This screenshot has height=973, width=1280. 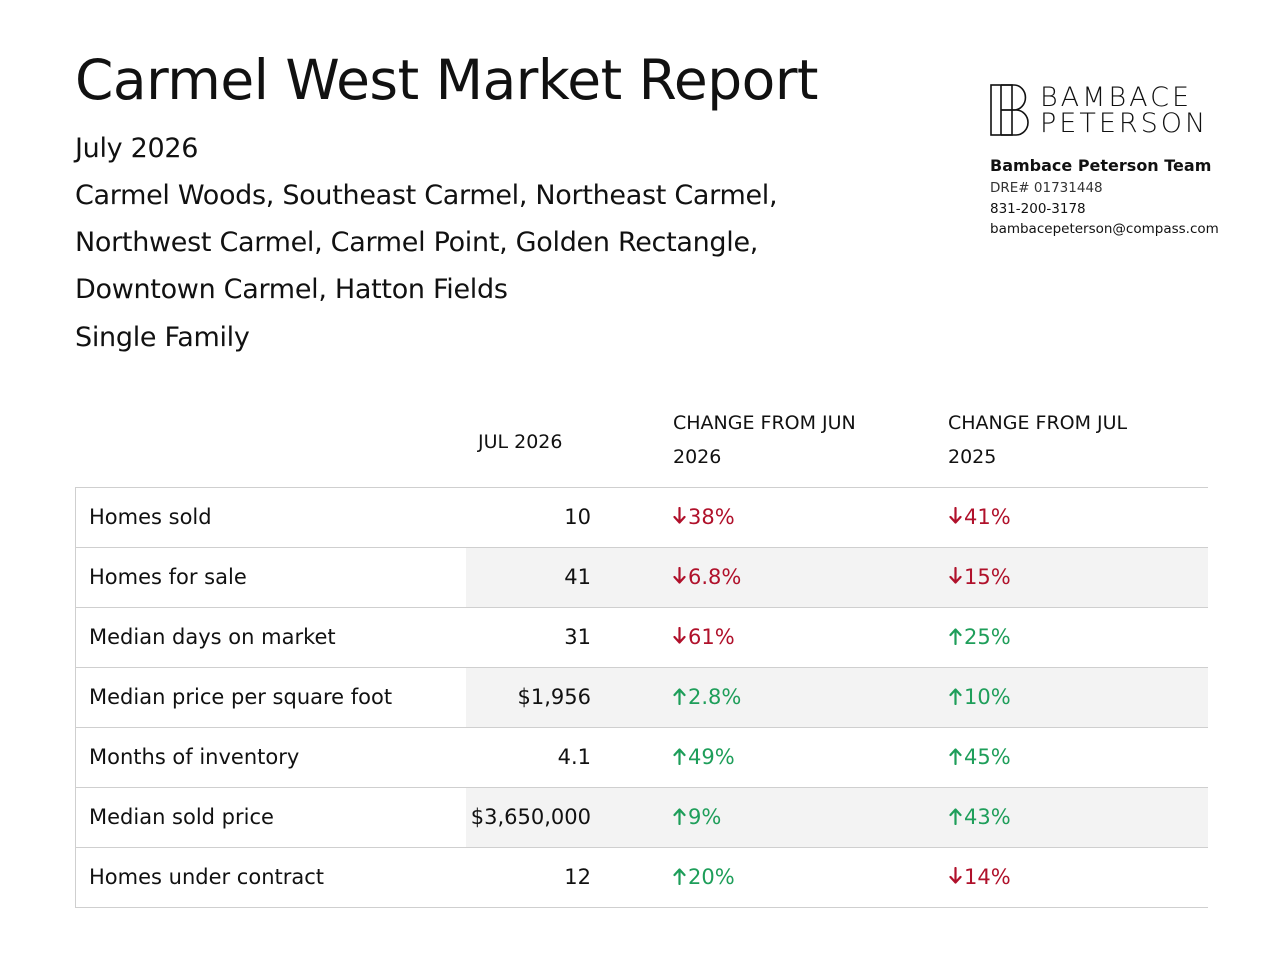 What do you see at coordinates (987, 757) in the screenshot?
I see `row-change-year-value: 45%` at bounding box center [987, 757].